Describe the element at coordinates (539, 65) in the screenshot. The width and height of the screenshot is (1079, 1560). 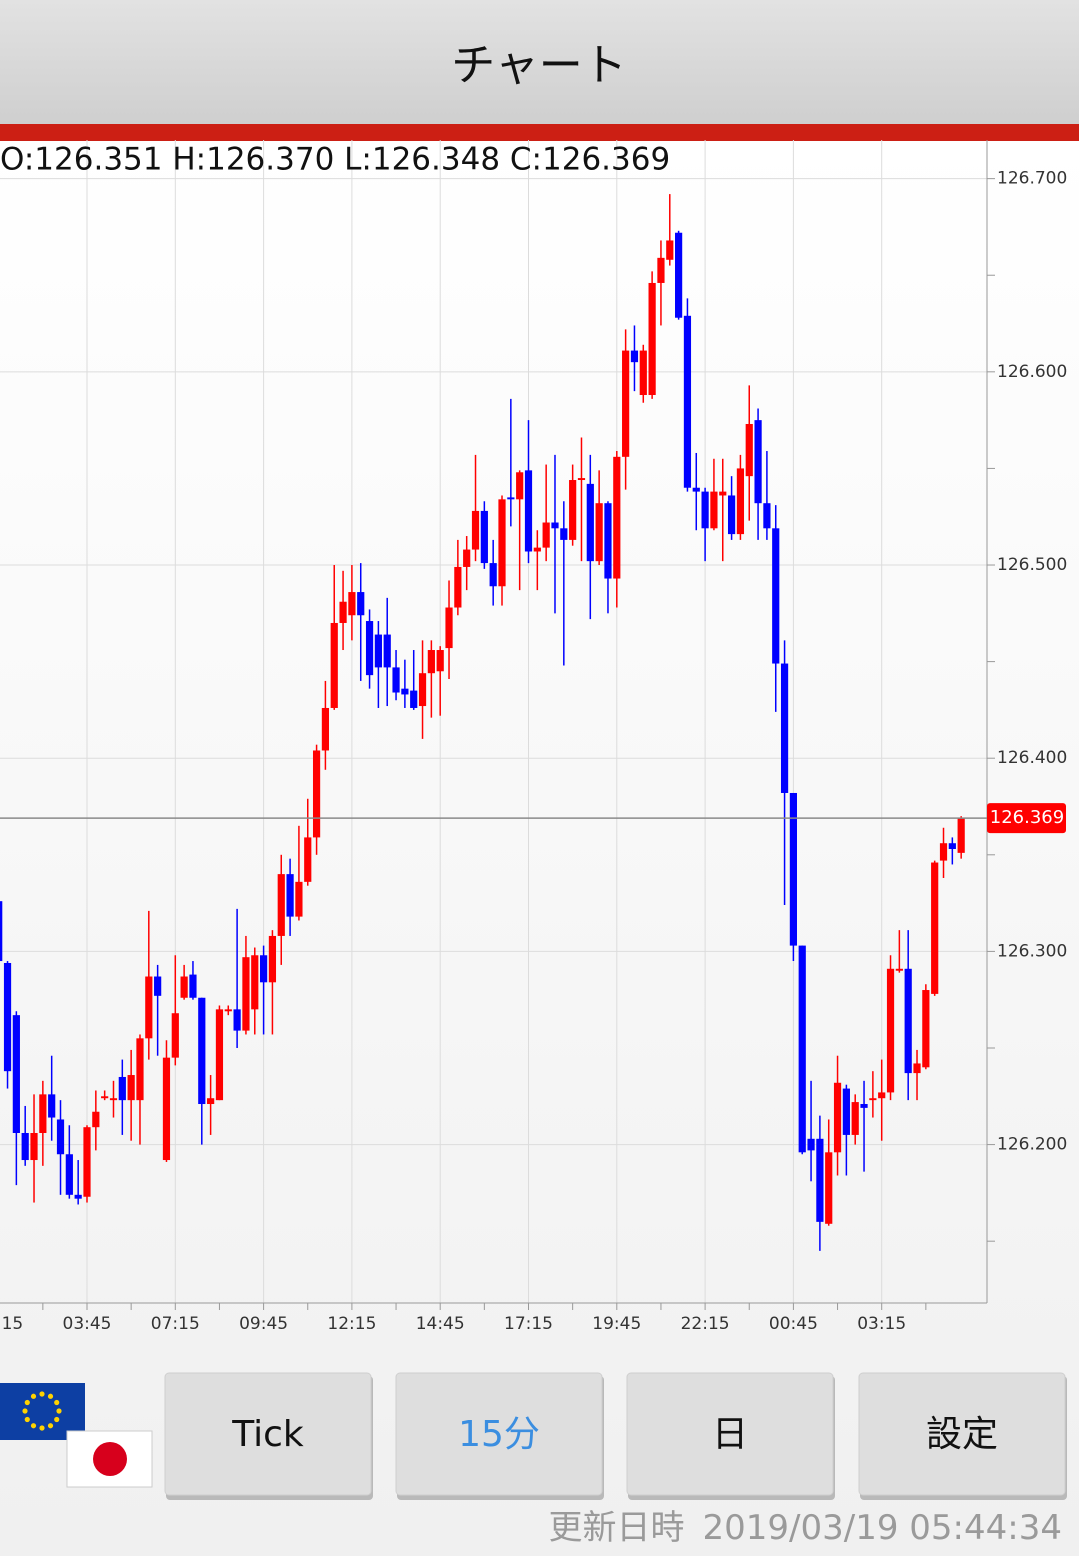
I see `header-title: チャート` at that location.